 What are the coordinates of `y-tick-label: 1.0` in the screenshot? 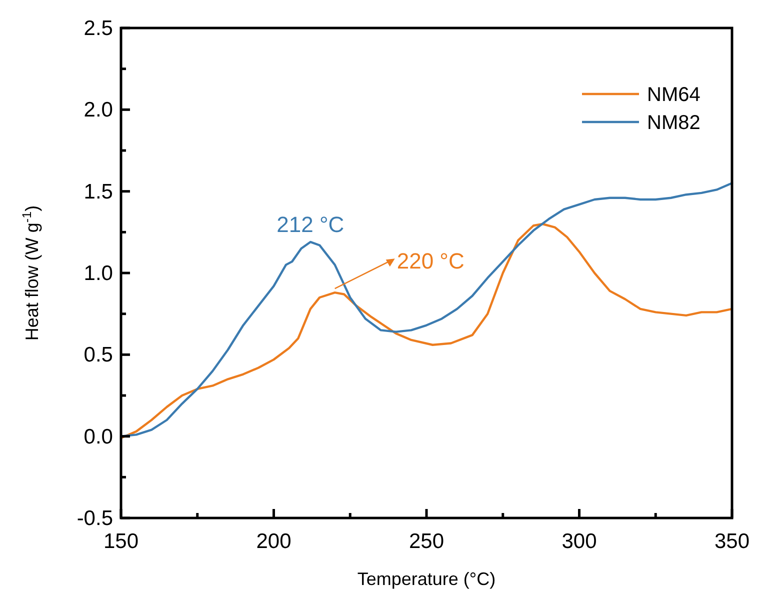 It's located at (98, 273).